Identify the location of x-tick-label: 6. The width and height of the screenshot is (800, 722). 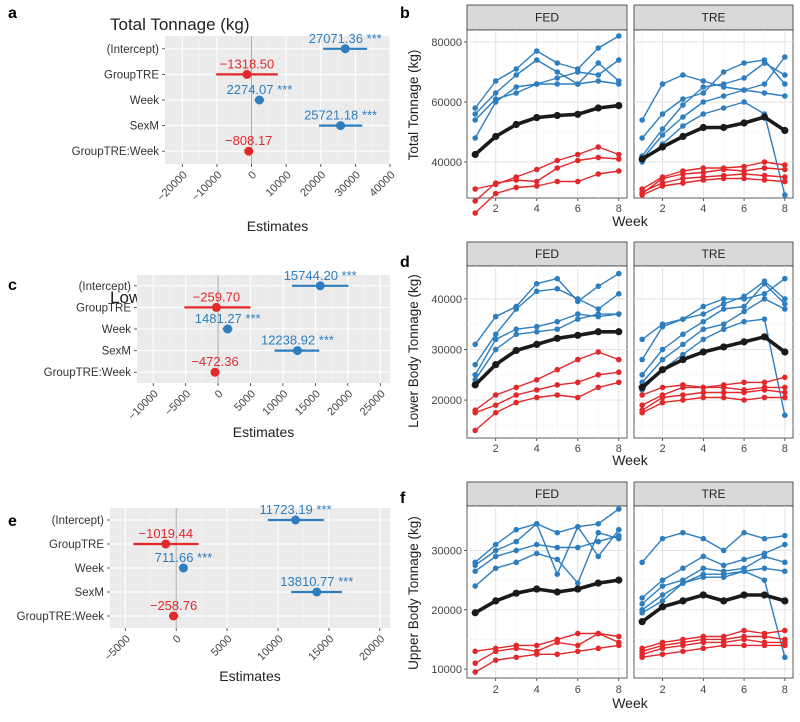
(578, 690).